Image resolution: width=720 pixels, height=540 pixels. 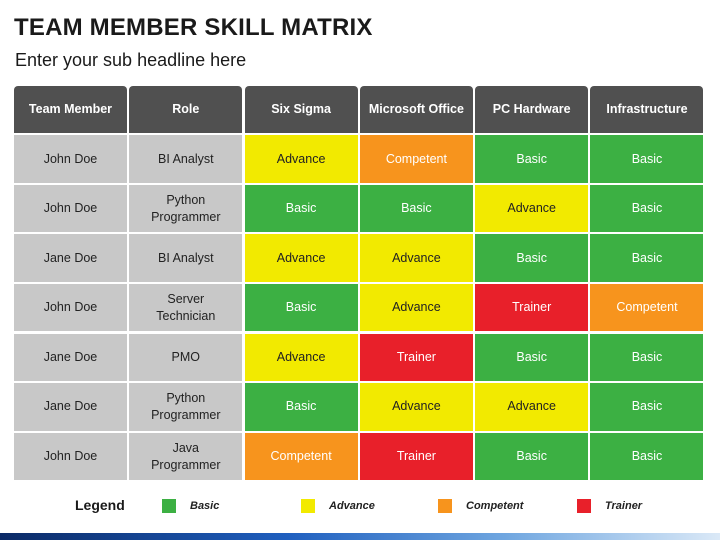 I want to click on legend-item-advance: Advance, so click(x=338, y=506).